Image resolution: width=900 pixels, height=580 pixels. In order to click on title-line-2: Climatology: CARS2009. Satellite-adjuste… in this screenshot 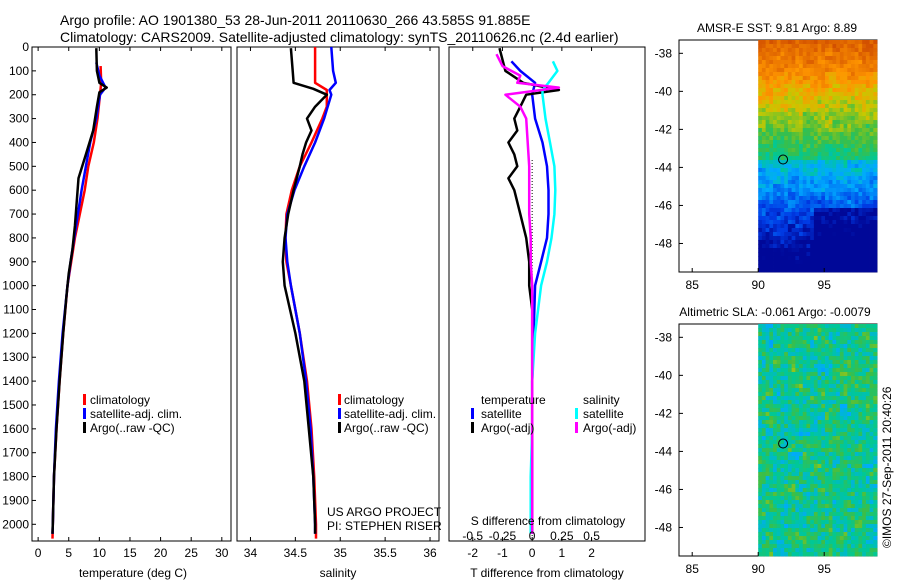, I will do `click(339, 37)`.